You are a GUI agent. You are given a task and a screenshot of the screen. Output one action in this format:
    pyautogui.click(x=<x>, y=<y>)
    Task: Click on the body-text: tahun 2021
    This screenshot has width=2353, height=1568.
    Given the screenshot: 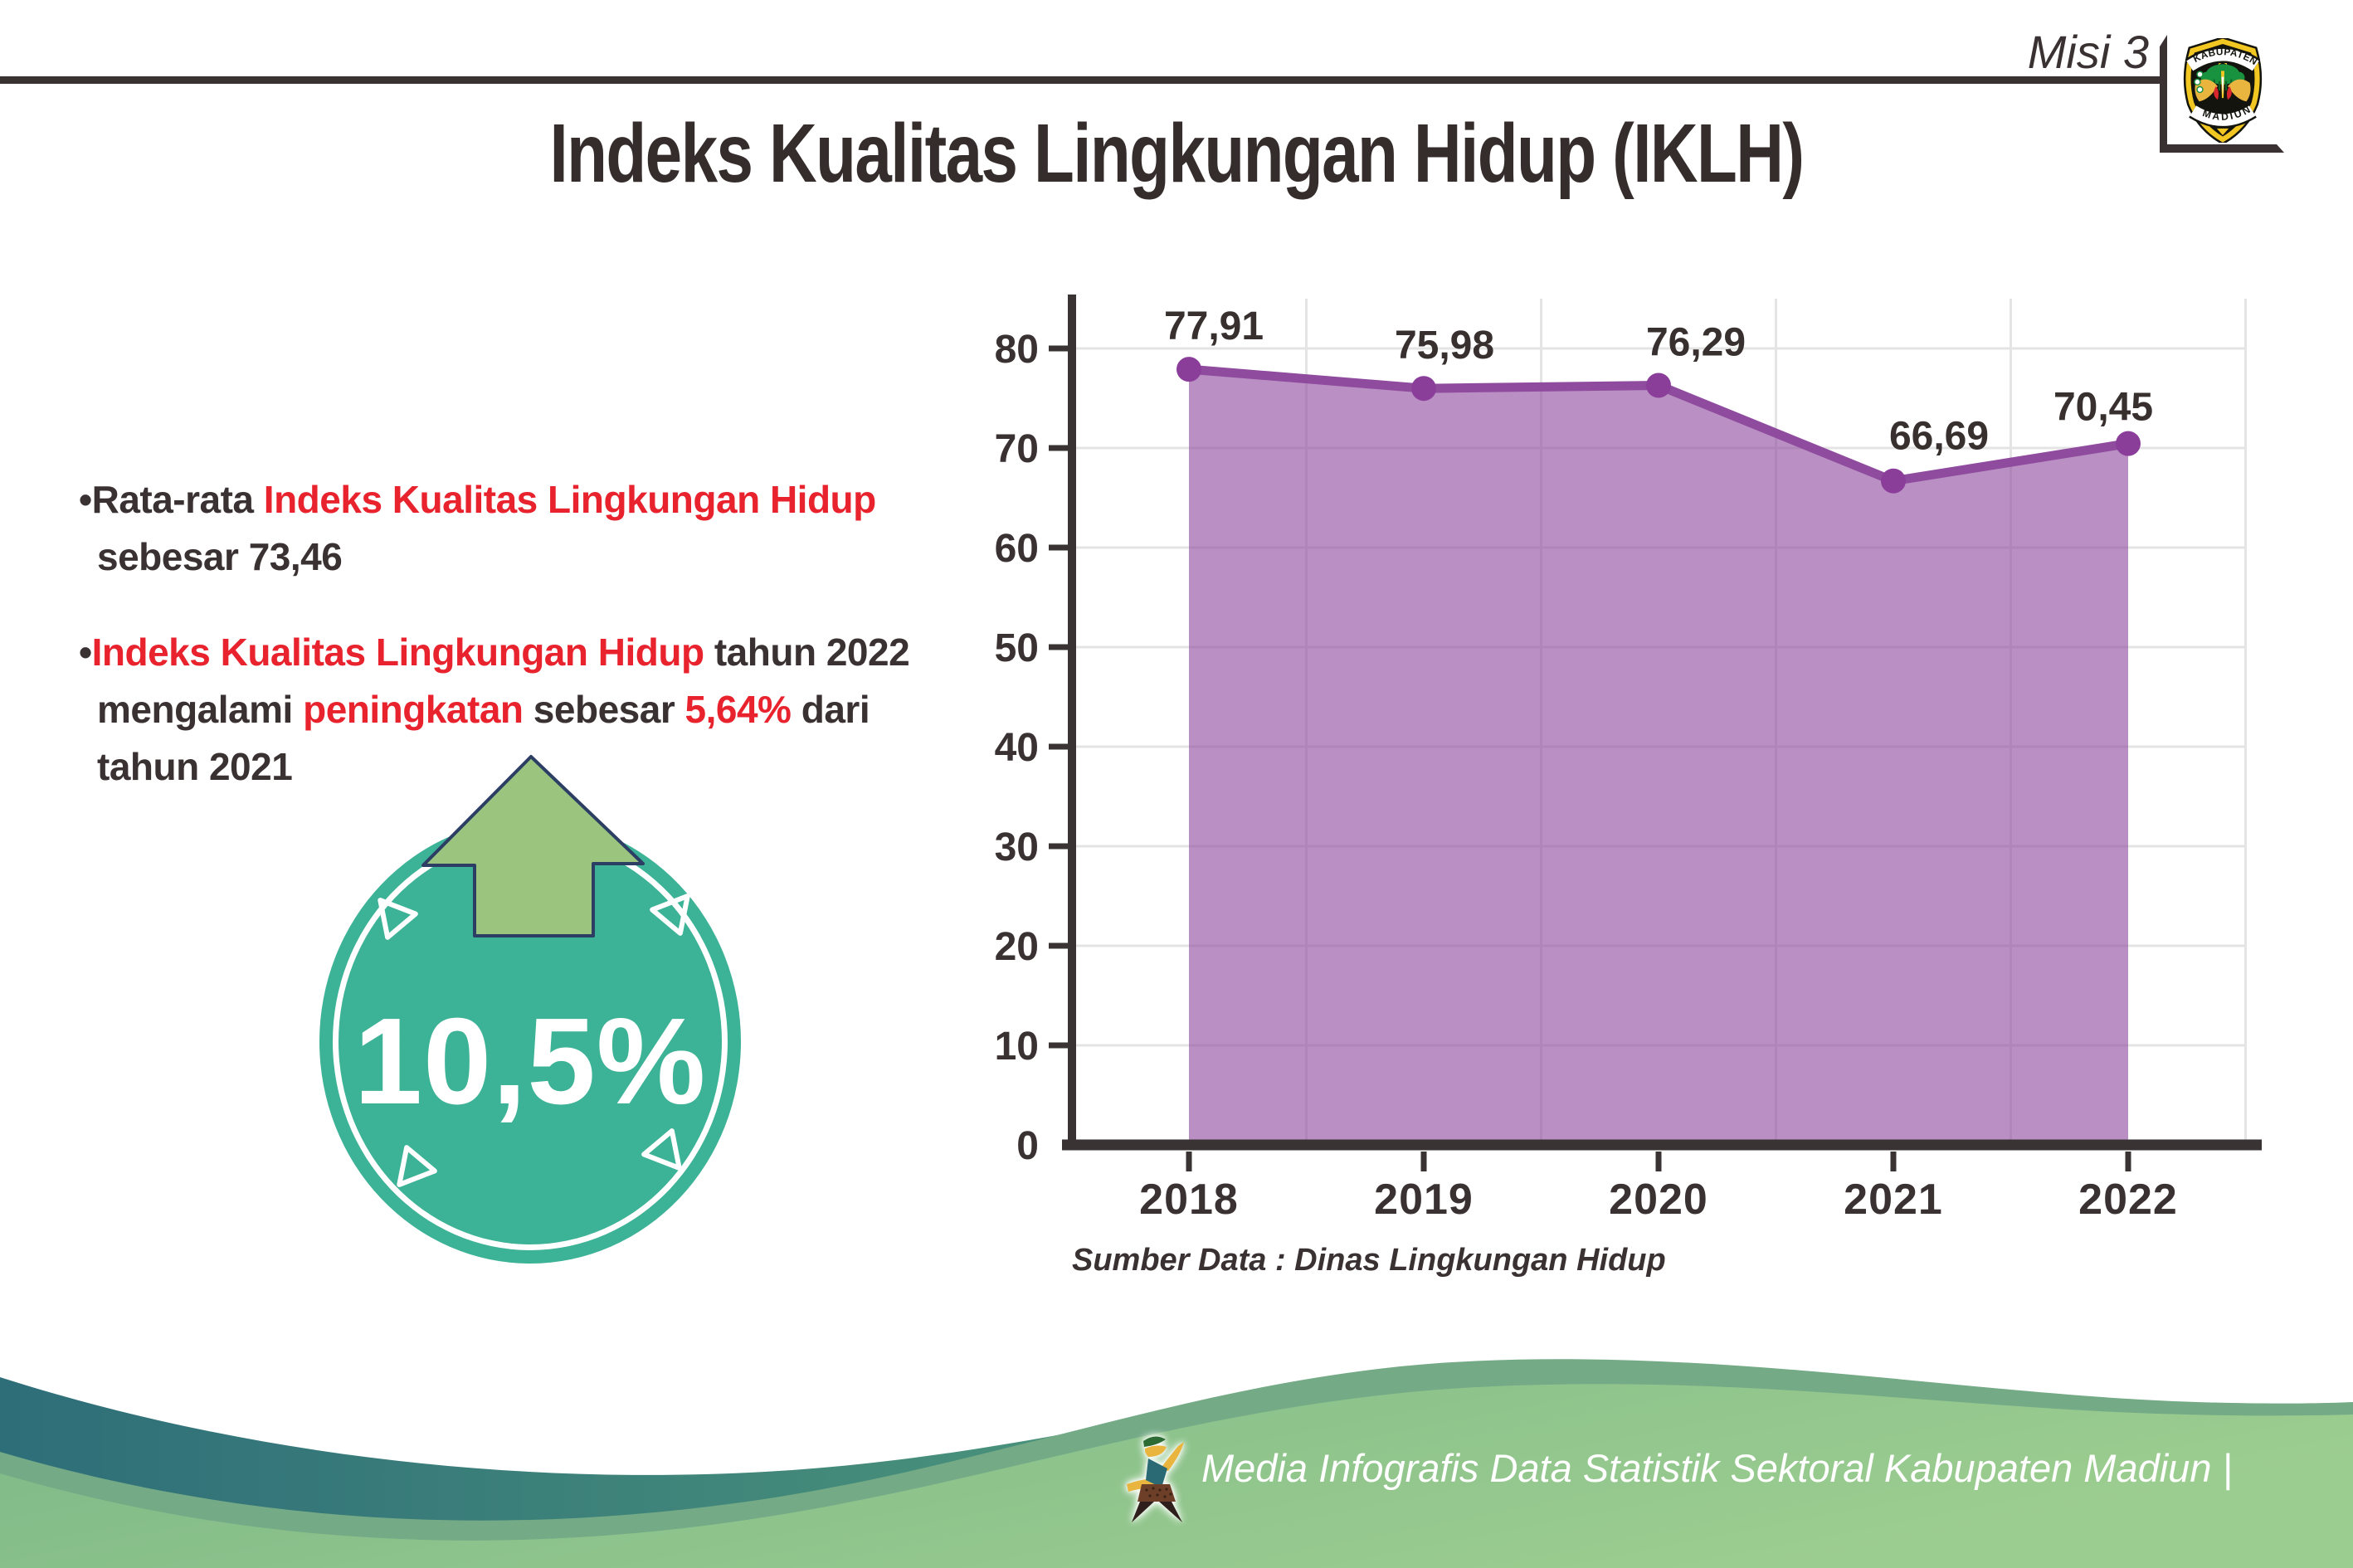 What is the action you would take?
    pyautogui.click(x=195, y=766)
    